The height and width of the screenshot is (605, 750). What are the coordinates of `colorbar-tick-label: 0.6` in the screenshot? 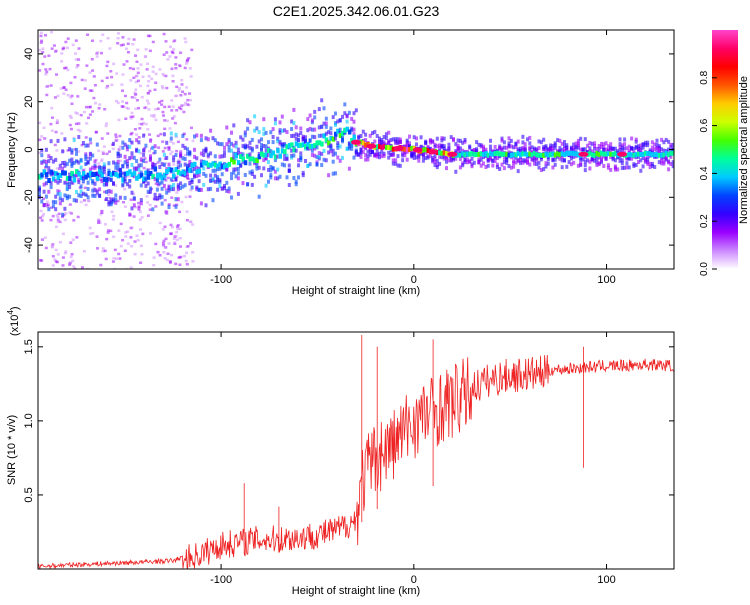 It's located at (704, 125).